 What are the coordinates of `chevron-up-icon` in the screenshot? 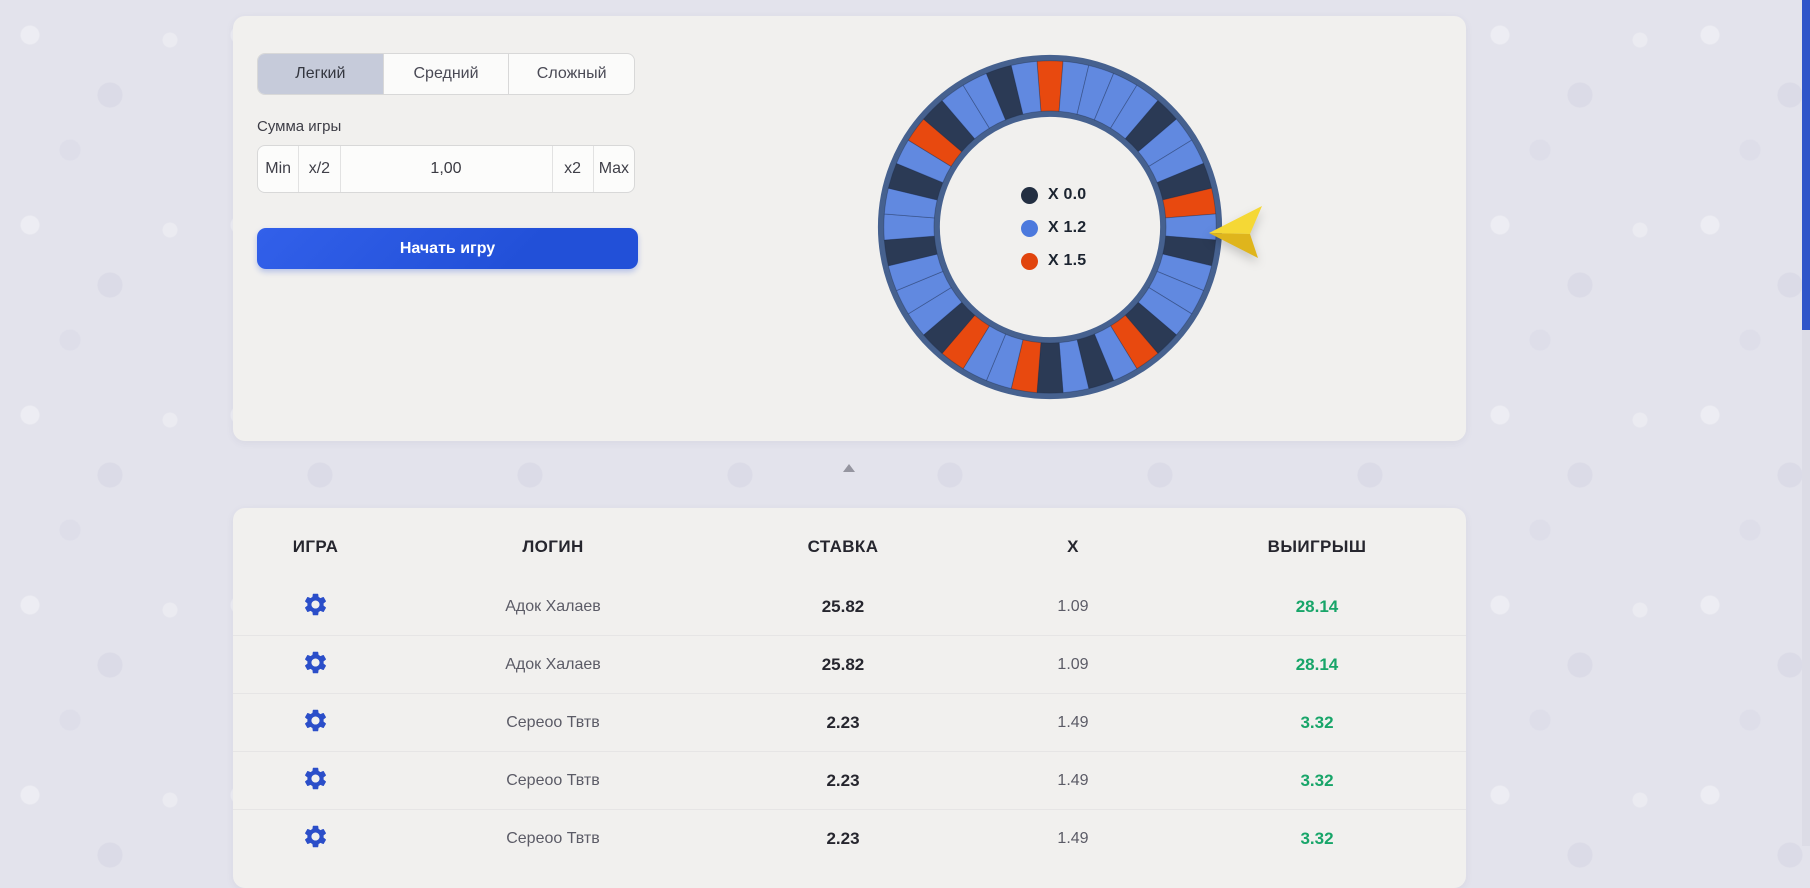 It's located at (849, 468).